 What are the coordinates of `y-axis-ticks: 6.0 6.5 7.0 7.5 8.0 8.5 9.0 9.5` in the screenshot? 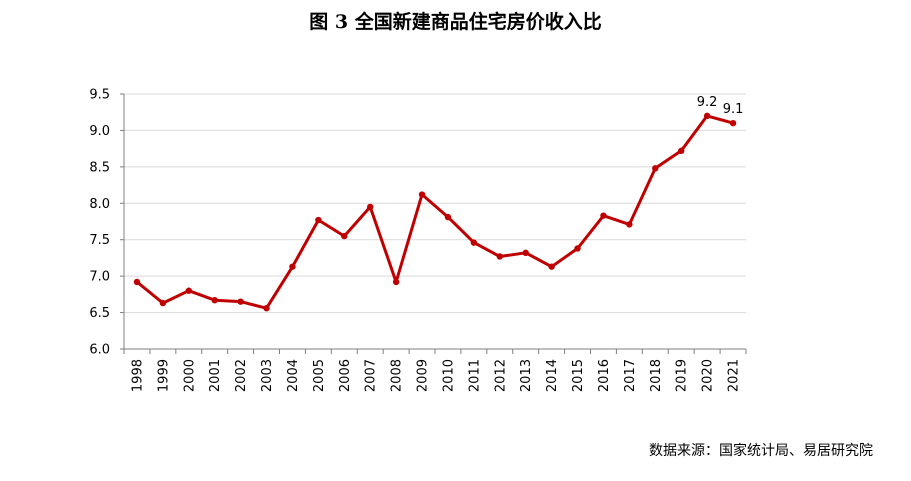 It's located at (99, 223).